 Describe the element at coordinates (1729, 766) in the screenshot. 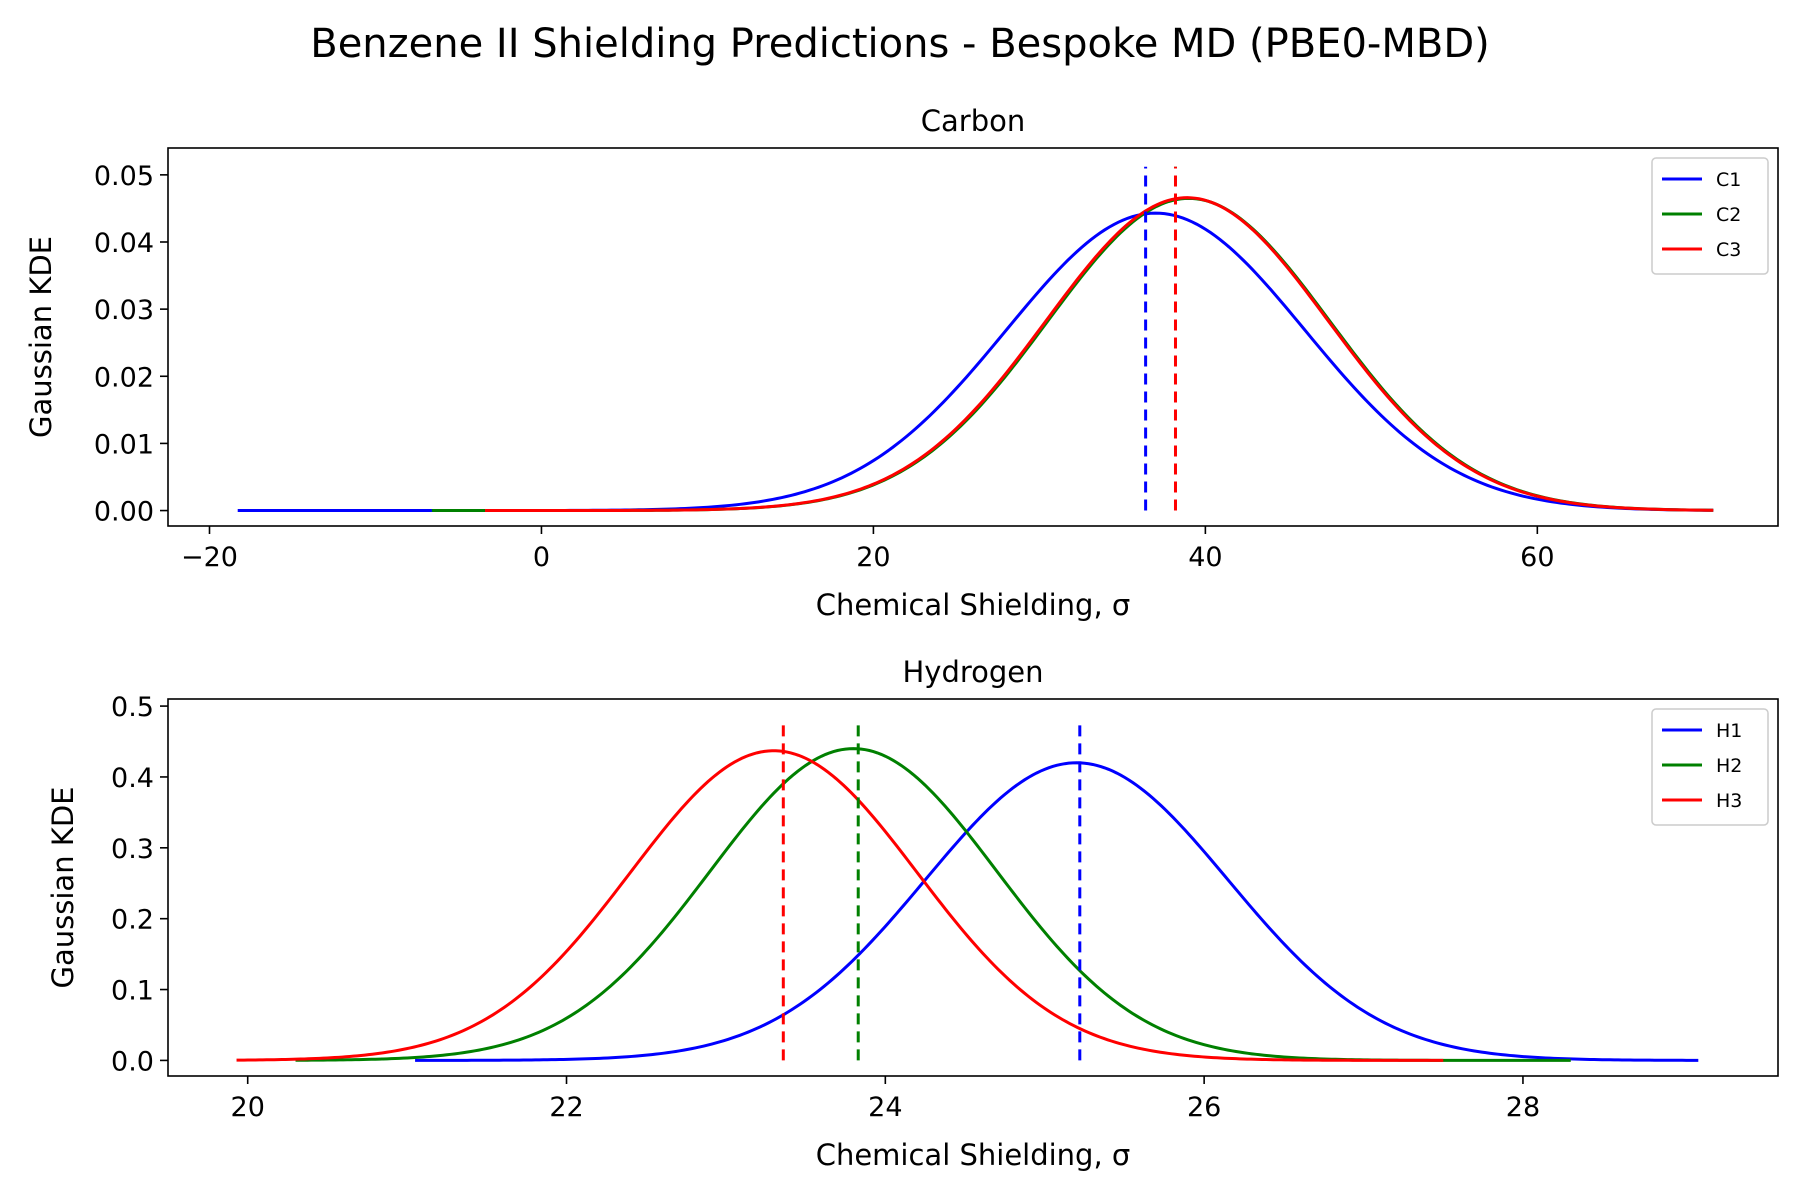

I see `legend-label: H2` at that location.